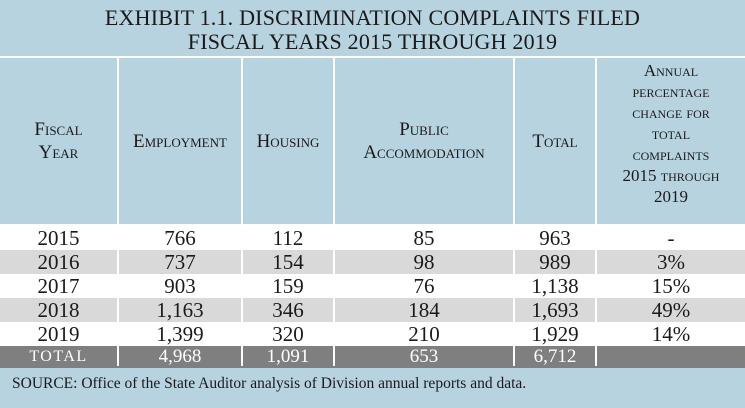  I want to click on header-fiscal-year-line: Fiscal, so click(58, 129).